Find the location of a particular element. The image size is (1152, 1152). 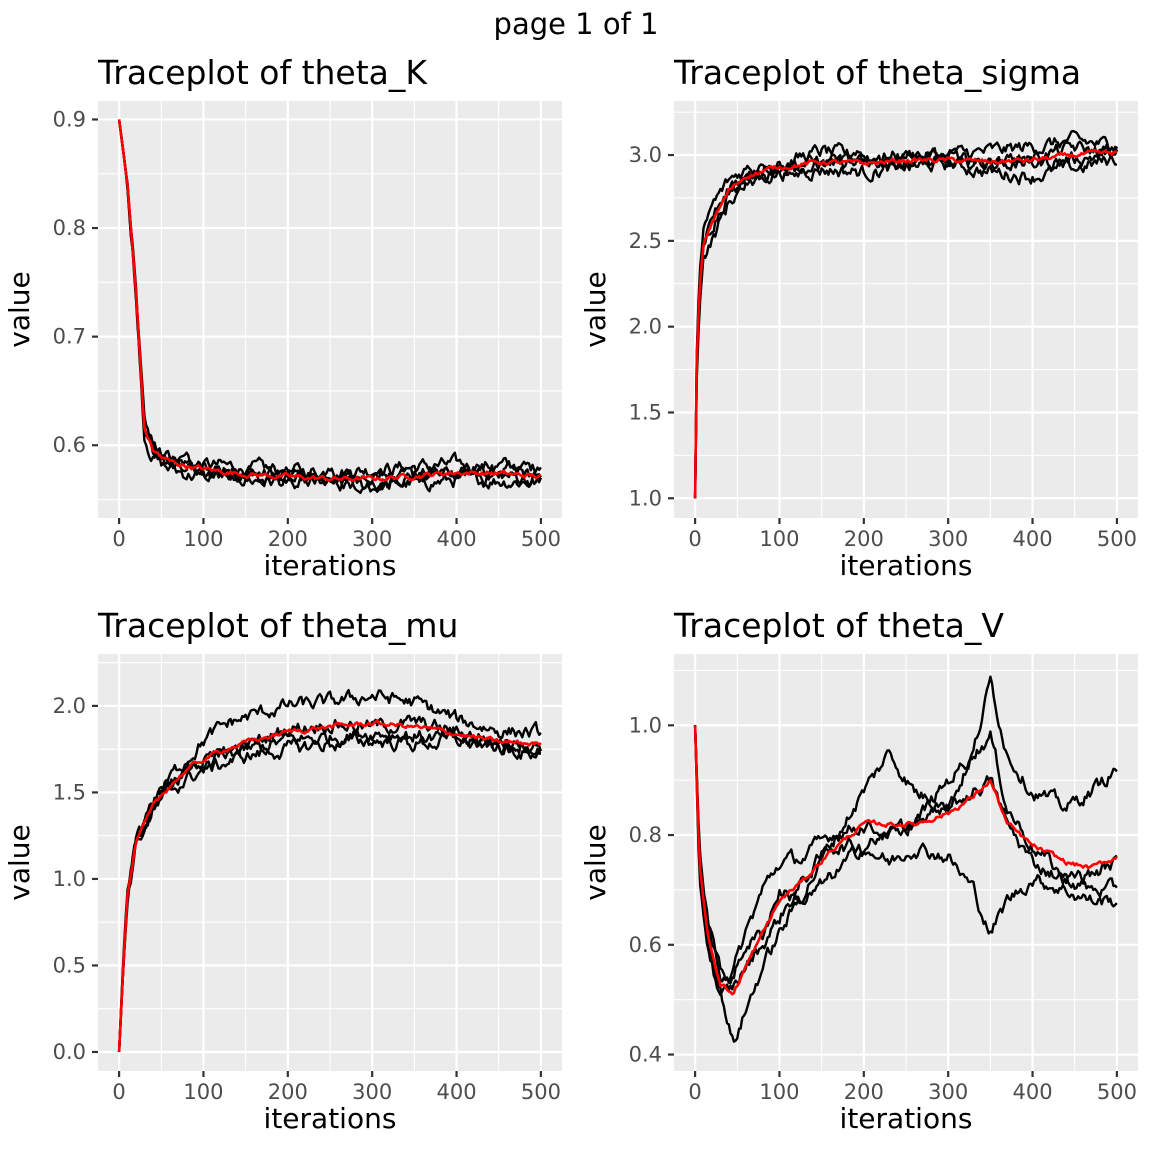

y-tick-label: 0.9 is located at coordinates (69, 119).